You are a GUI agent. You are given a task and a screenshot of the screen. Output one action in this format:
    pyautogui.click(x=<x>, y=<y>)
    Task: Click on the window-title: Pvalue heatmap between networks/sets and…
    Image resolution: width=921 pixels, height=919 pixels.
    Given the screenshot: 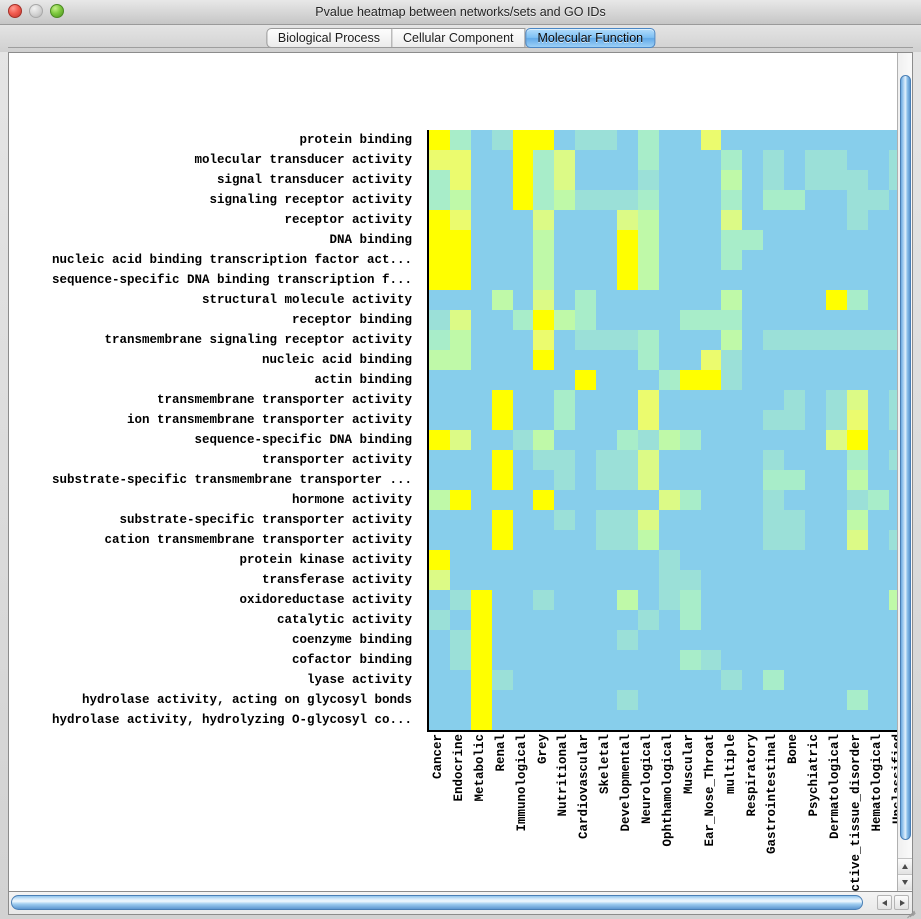 What is the action you would take?
    pyautogui.click(x=460, y=12)
    